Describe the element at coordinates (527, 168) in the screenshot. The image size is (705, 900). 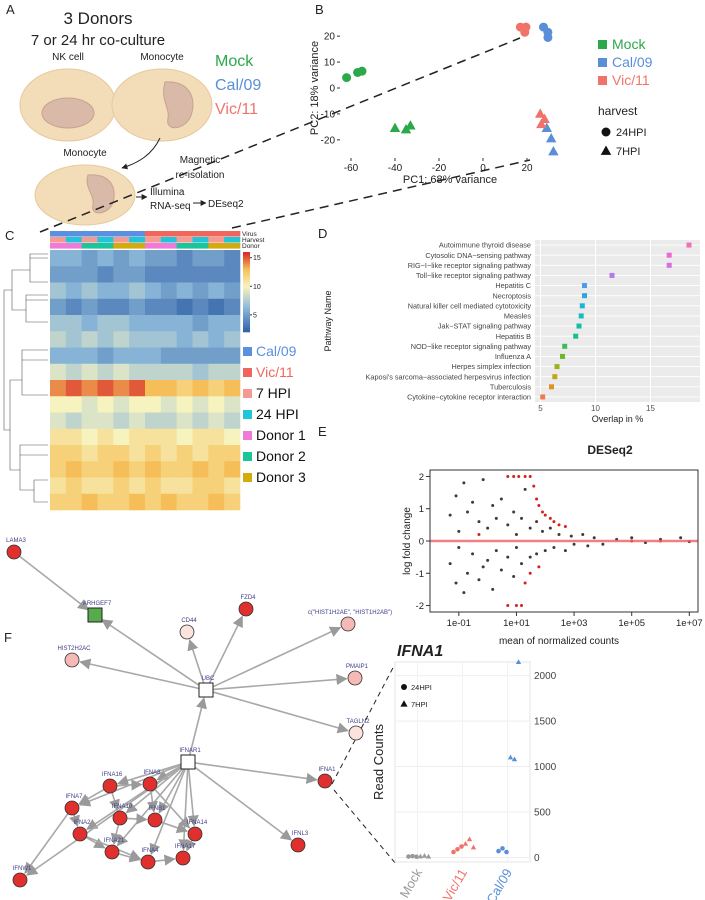
I see `x-tick-label: 20` at that location.